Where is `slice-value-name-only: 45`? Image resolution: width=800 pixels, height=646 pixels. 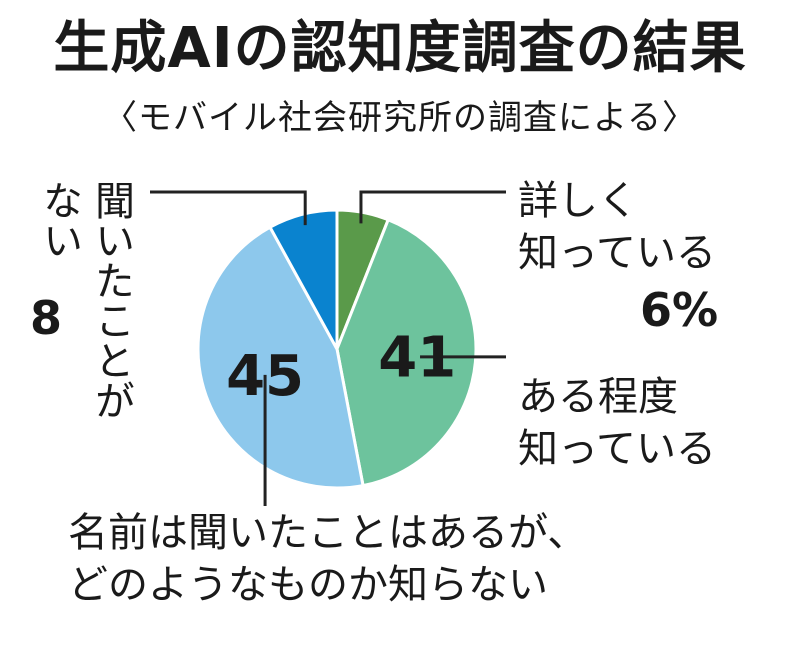 slice-value-name-only: 45 is located at coordinates (265, 376).